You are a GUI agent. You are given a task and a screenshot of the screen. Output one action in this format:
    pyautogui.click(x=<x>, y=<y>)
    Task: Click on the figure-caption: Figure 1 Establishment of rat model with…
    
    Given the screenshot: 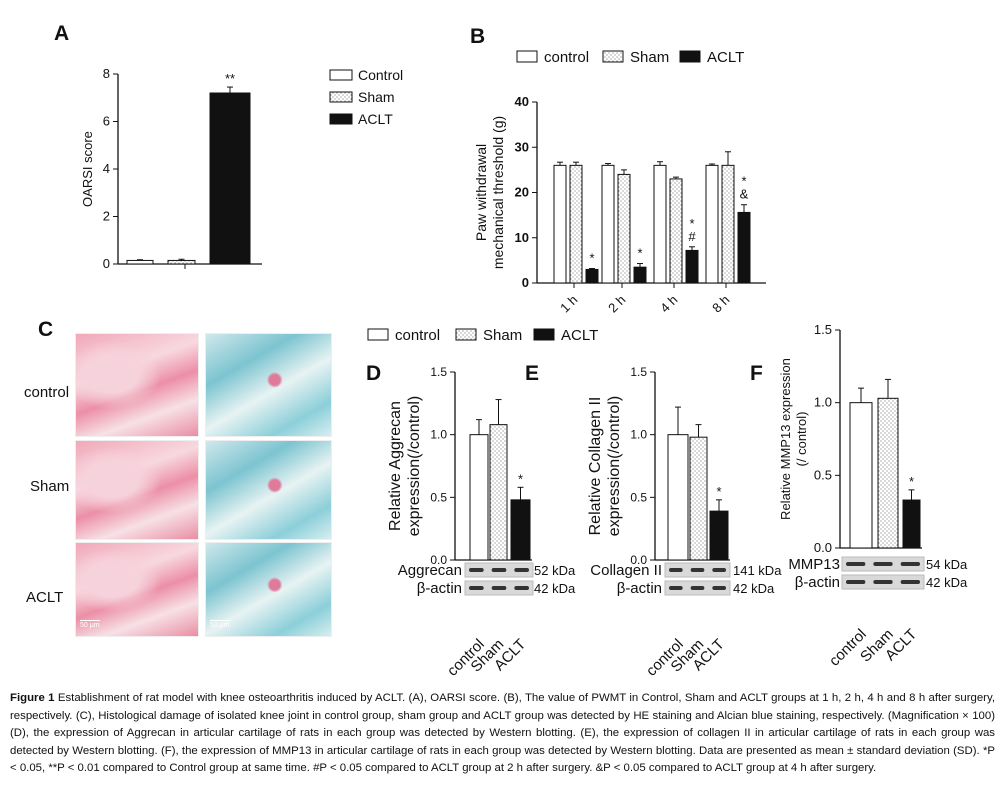 What is the action you would take?
    pyautogui.click(x=502, y=734)
    